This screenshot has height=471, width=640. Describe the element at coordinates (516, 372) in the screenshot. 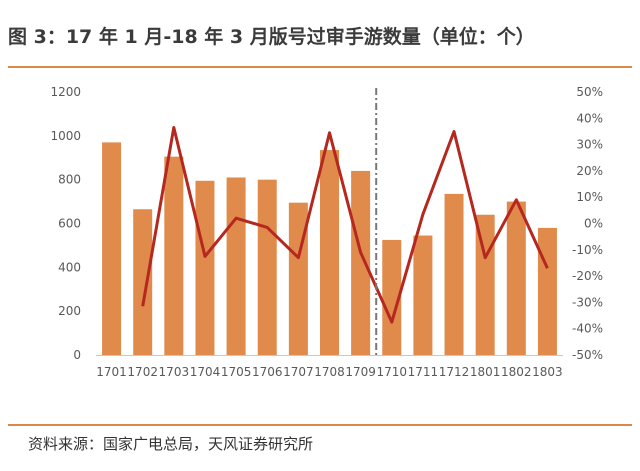

I see `x-tick-label: 1802` at that location.